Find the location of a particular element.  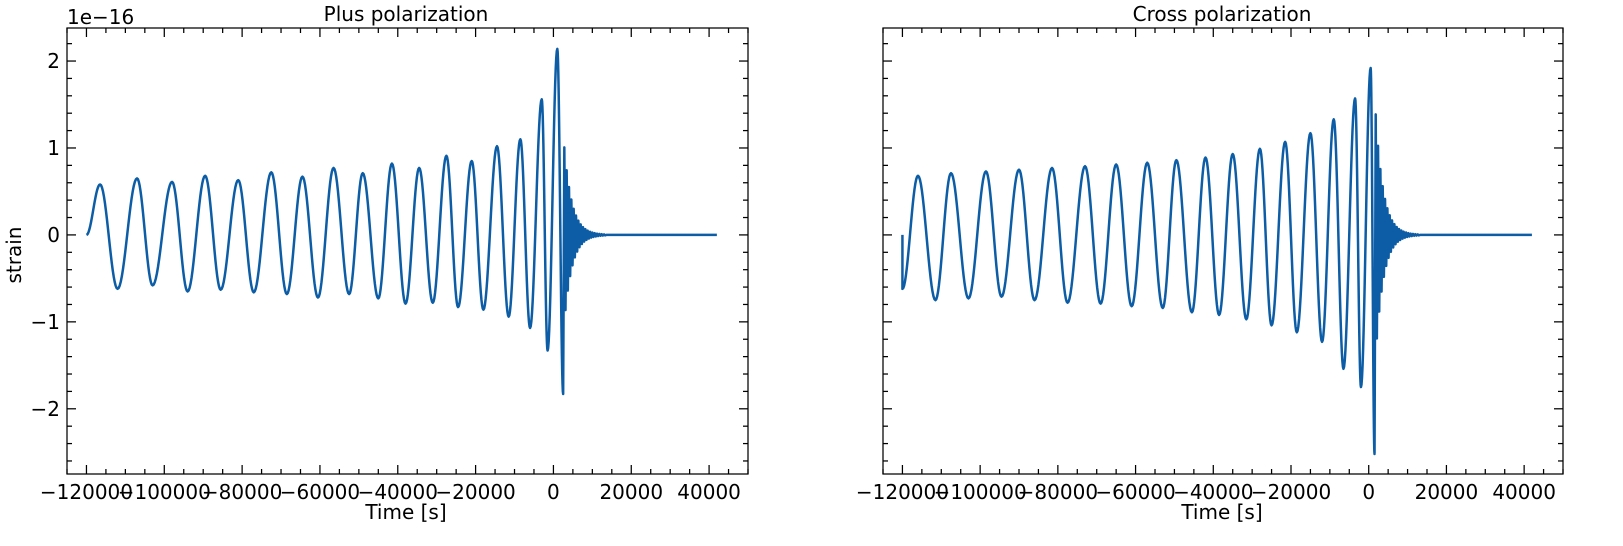

y-tick-label: 2 is located at coordinates (53, 61).